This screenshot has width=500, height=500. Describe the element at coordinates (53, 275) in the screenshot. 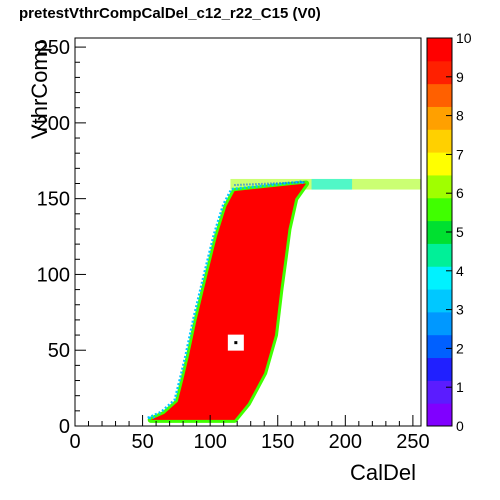

I see `y-tick-label: 100` at that location.